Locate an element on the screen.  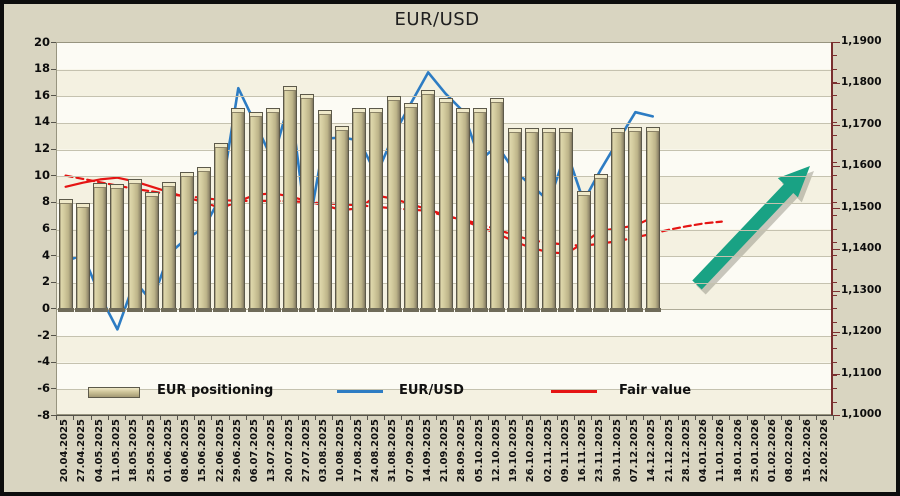
legend-swatch-eurusd is located at coordinates (360, 391).